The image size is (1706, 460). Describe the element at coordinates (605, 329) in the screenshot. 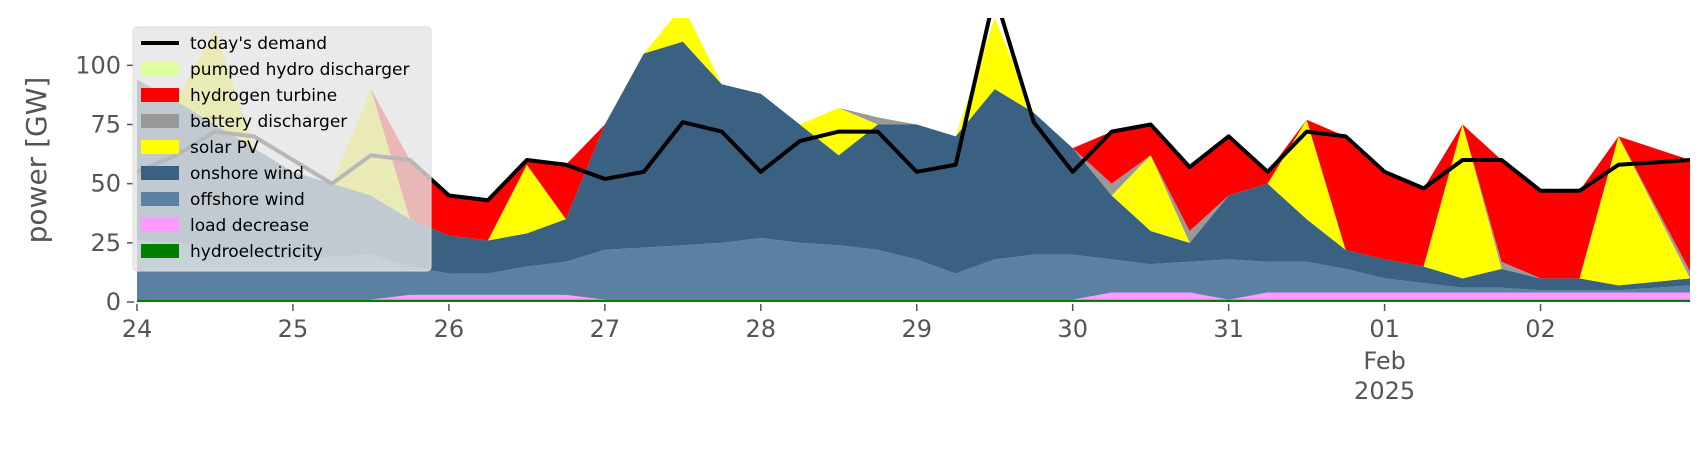

I see `x-tick-label: 27` at that location.